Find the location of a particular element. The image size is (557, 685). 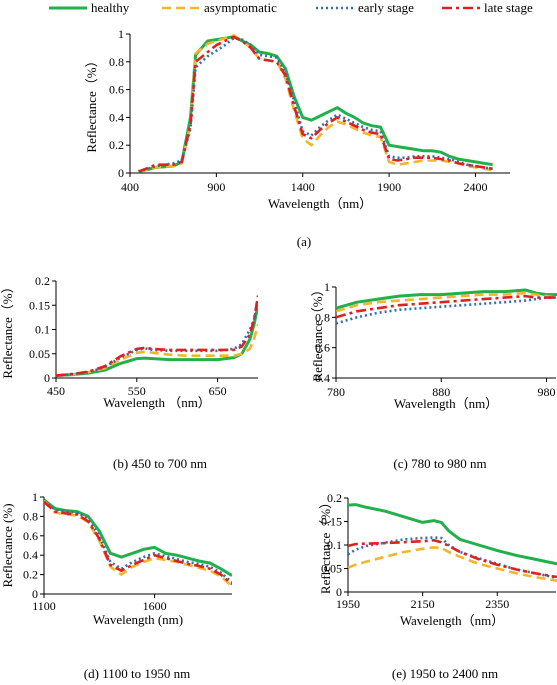

x-tick-label: 450 is located at coordinates (56, 391).